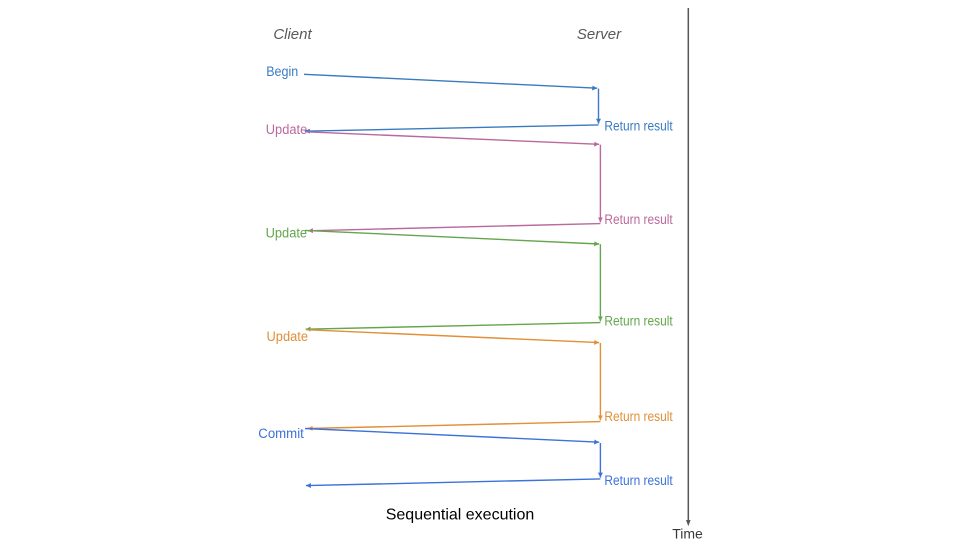 This screenshot has width=960, height=540. Describe the element at coordinates (282, 71) in the screenshot. I see `svg-text: Begin` at that location.